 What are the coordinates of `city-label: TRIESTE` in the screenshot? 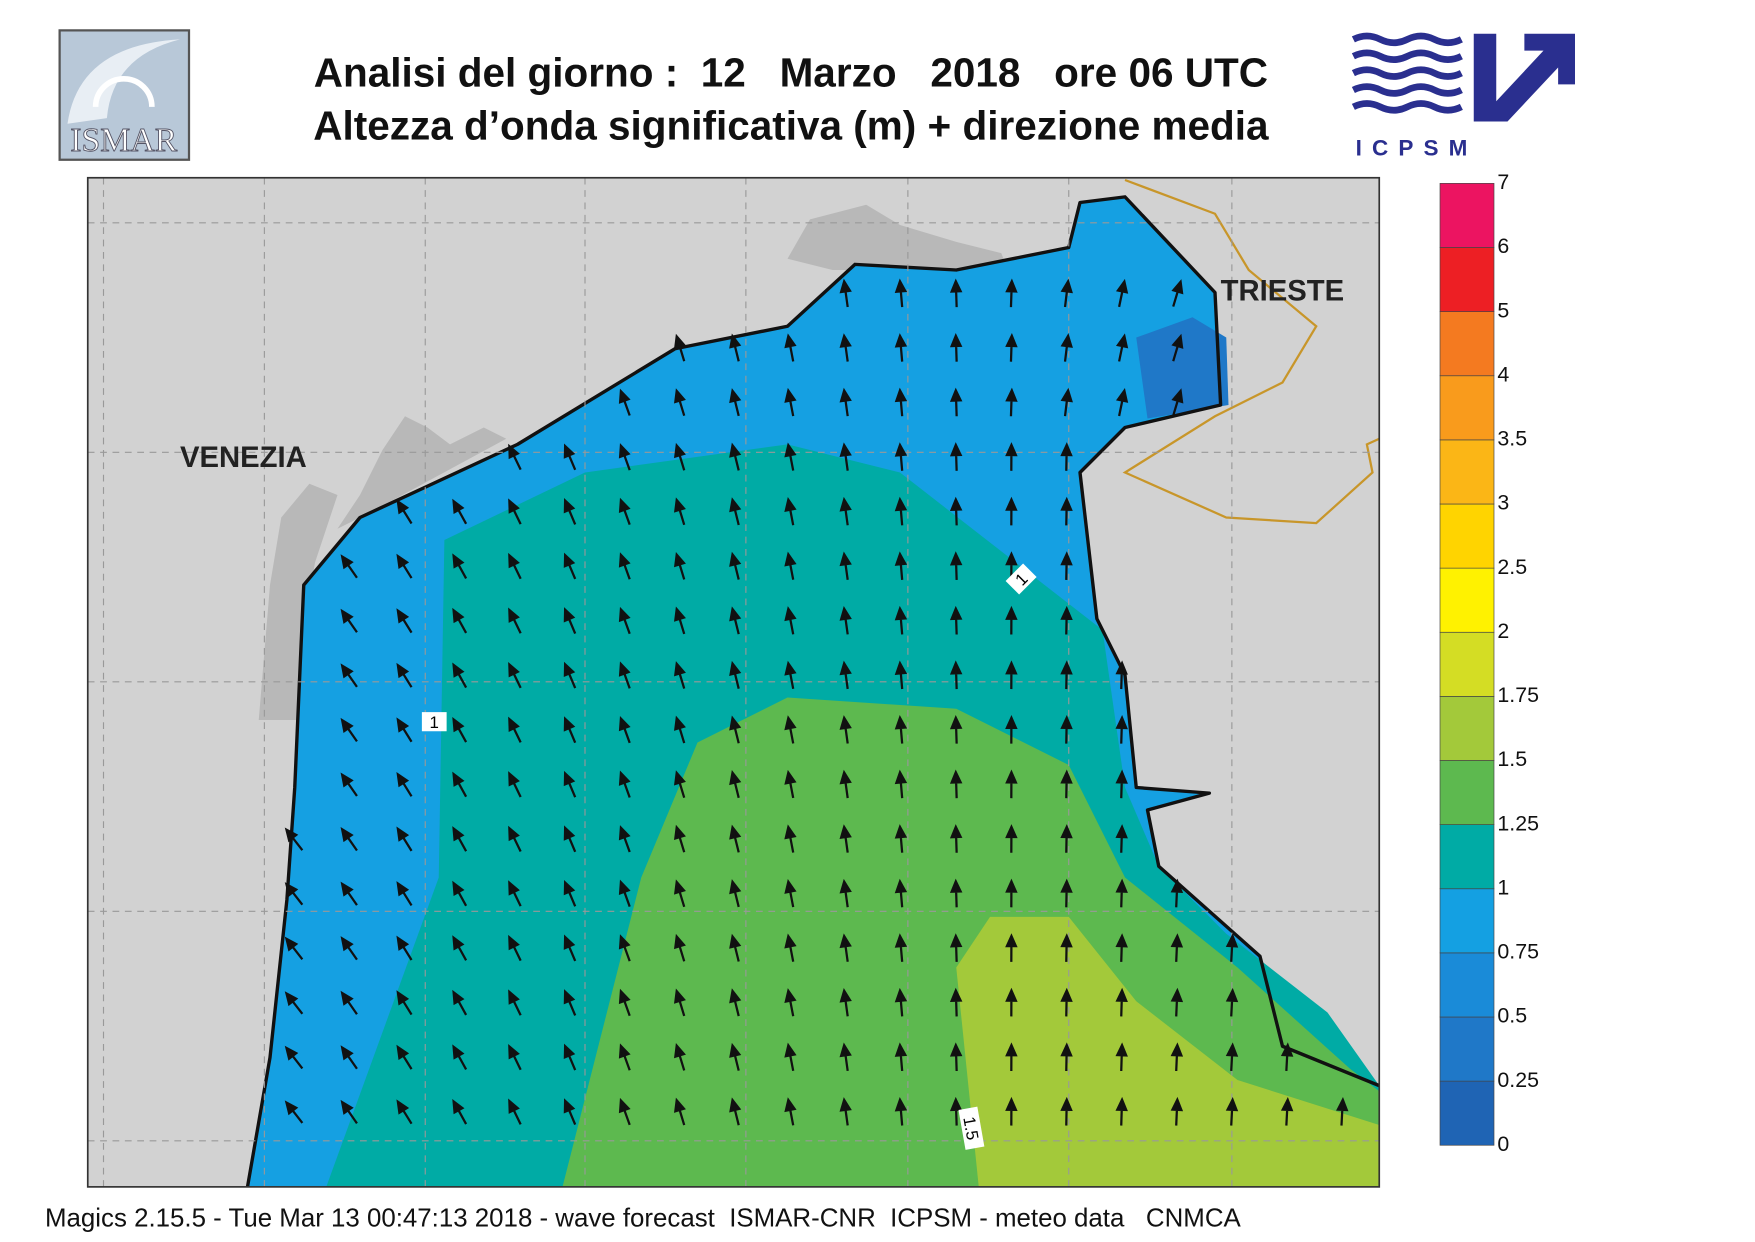 It's located at (1283, 291).